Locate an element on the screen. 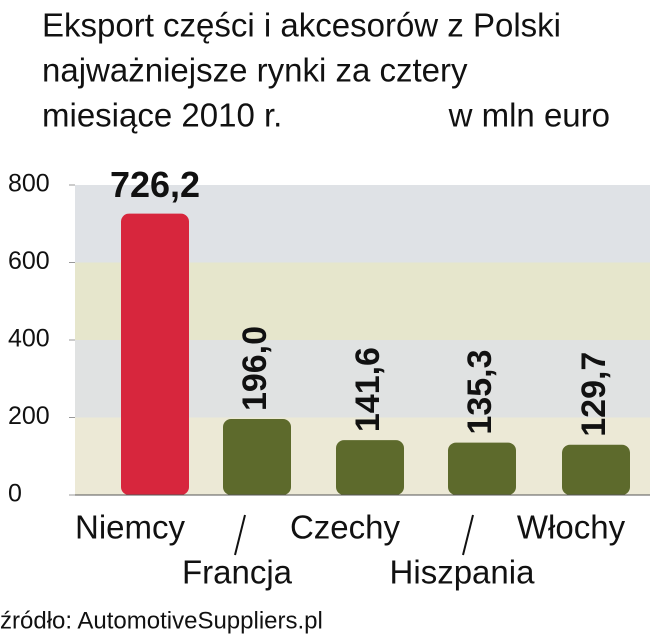 The width and height of the screenshot is (653, 640). y-tick-label: 200 is located at coordinates (29, 416).